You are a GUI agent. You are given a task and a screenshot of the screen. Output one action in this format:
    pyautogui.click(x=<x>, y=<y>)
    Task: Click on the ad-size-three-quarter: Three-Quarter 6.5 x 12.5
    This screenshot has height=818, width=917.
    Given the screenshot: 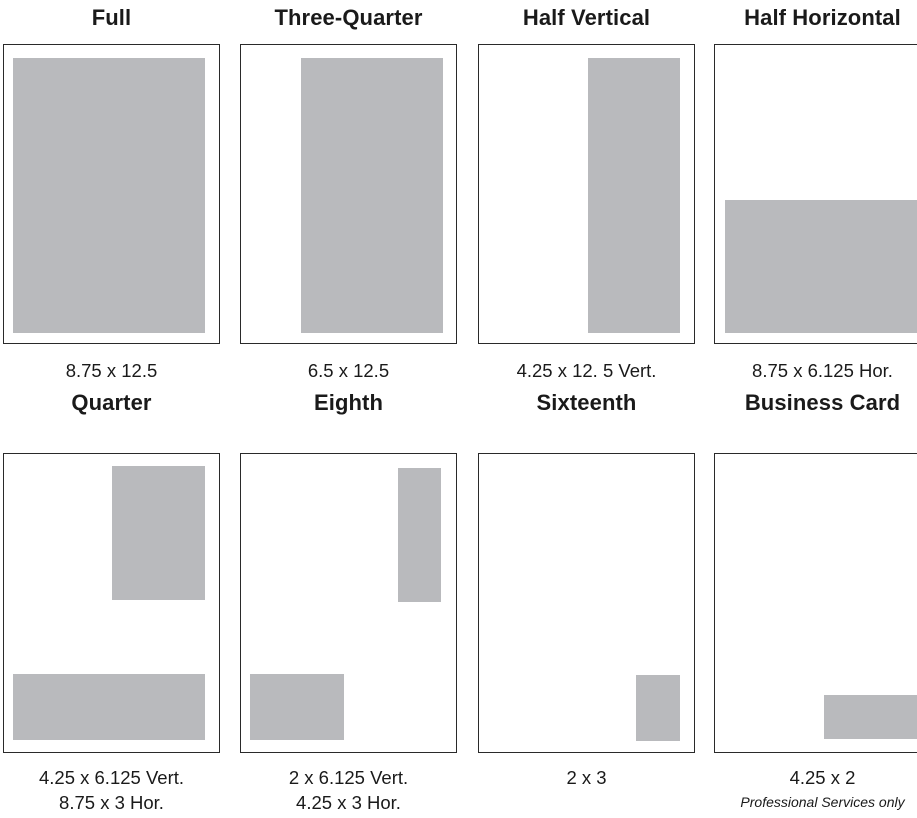 What is the action you would take?
    pyautogui.click(x=348, y=195)
    